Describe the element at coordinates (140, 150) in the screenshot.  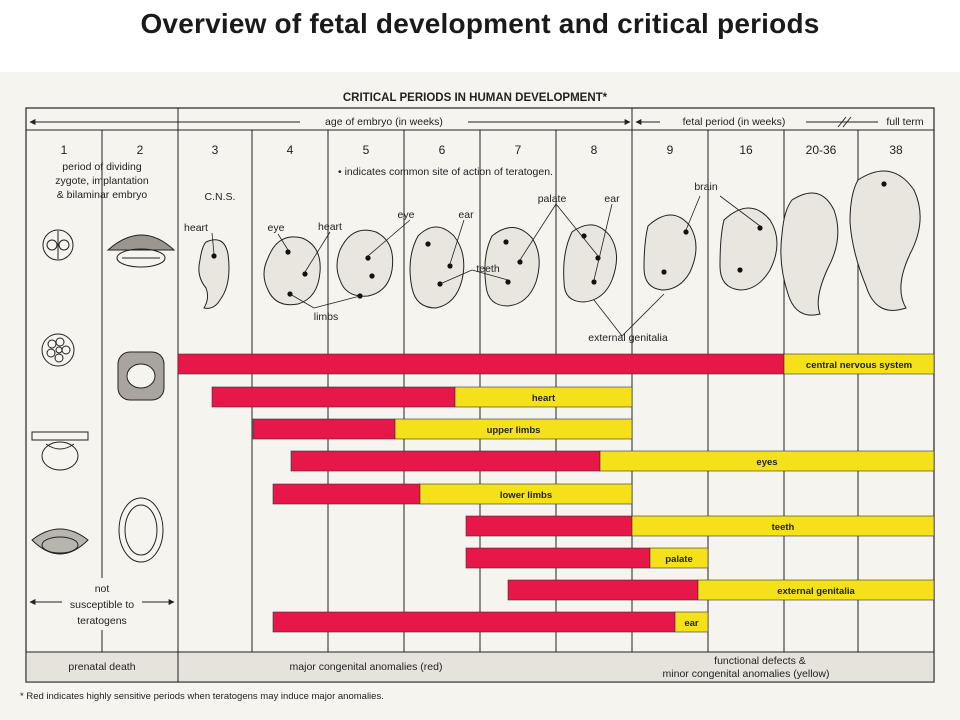
I see `week-header-2: 2` at that location.